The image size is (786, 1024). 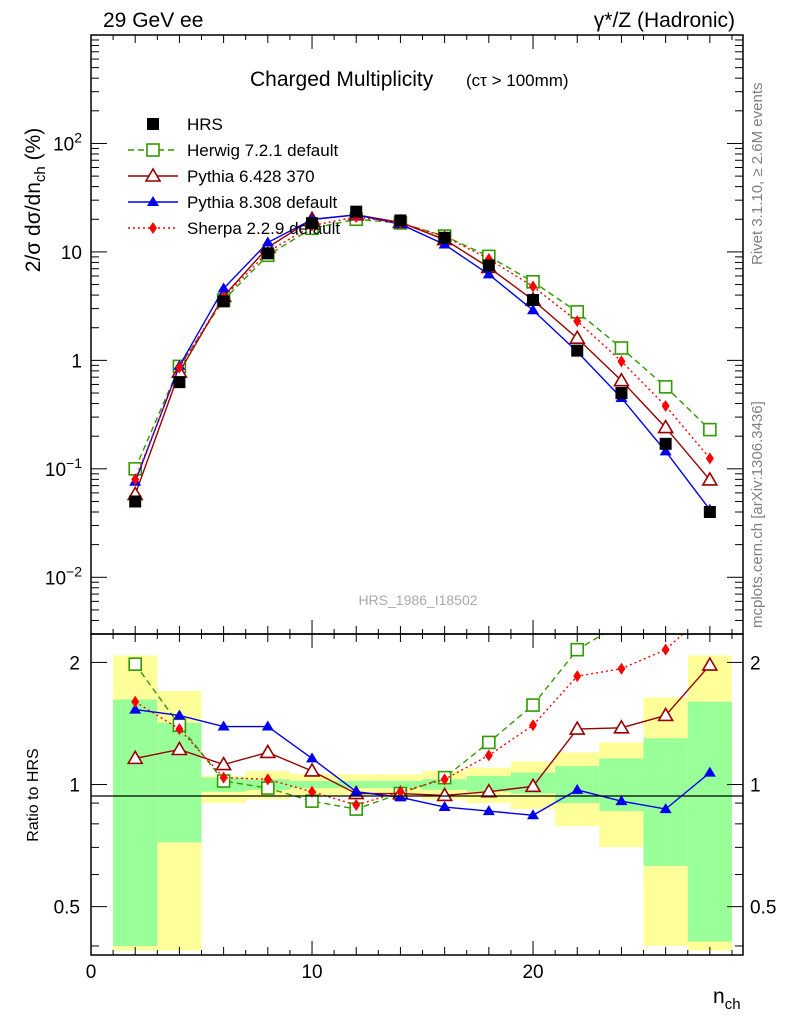 What do you see at coordinates (262, 150) in the screenshot?
I see `legend-label-herwig-7-2-1-default: Herwig 7.2.1 default` at bounding box center [262, 150].